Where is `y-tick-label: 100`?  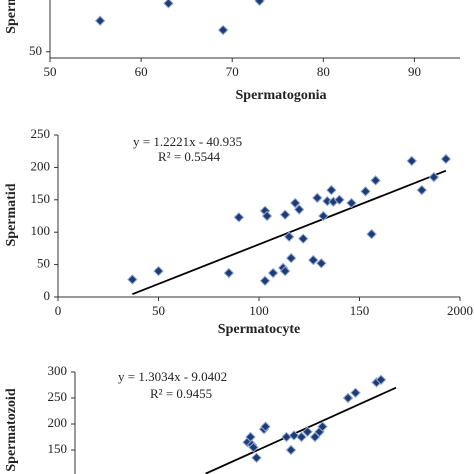
y-tick-label: 100 is located at coordinates (41, 230).